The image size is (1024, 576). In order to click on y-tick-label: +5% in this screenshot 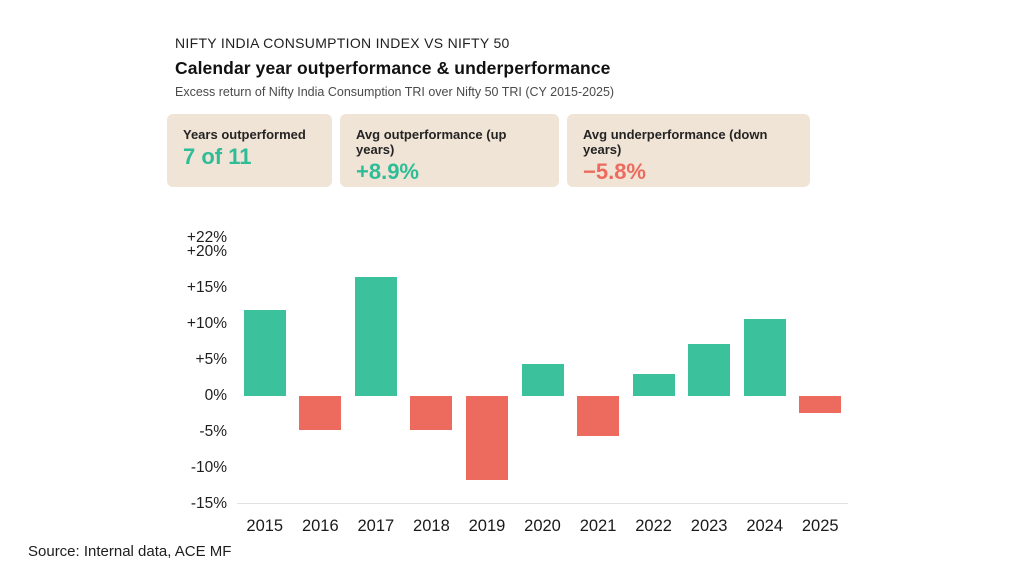, I will do `click(211, 360)`.